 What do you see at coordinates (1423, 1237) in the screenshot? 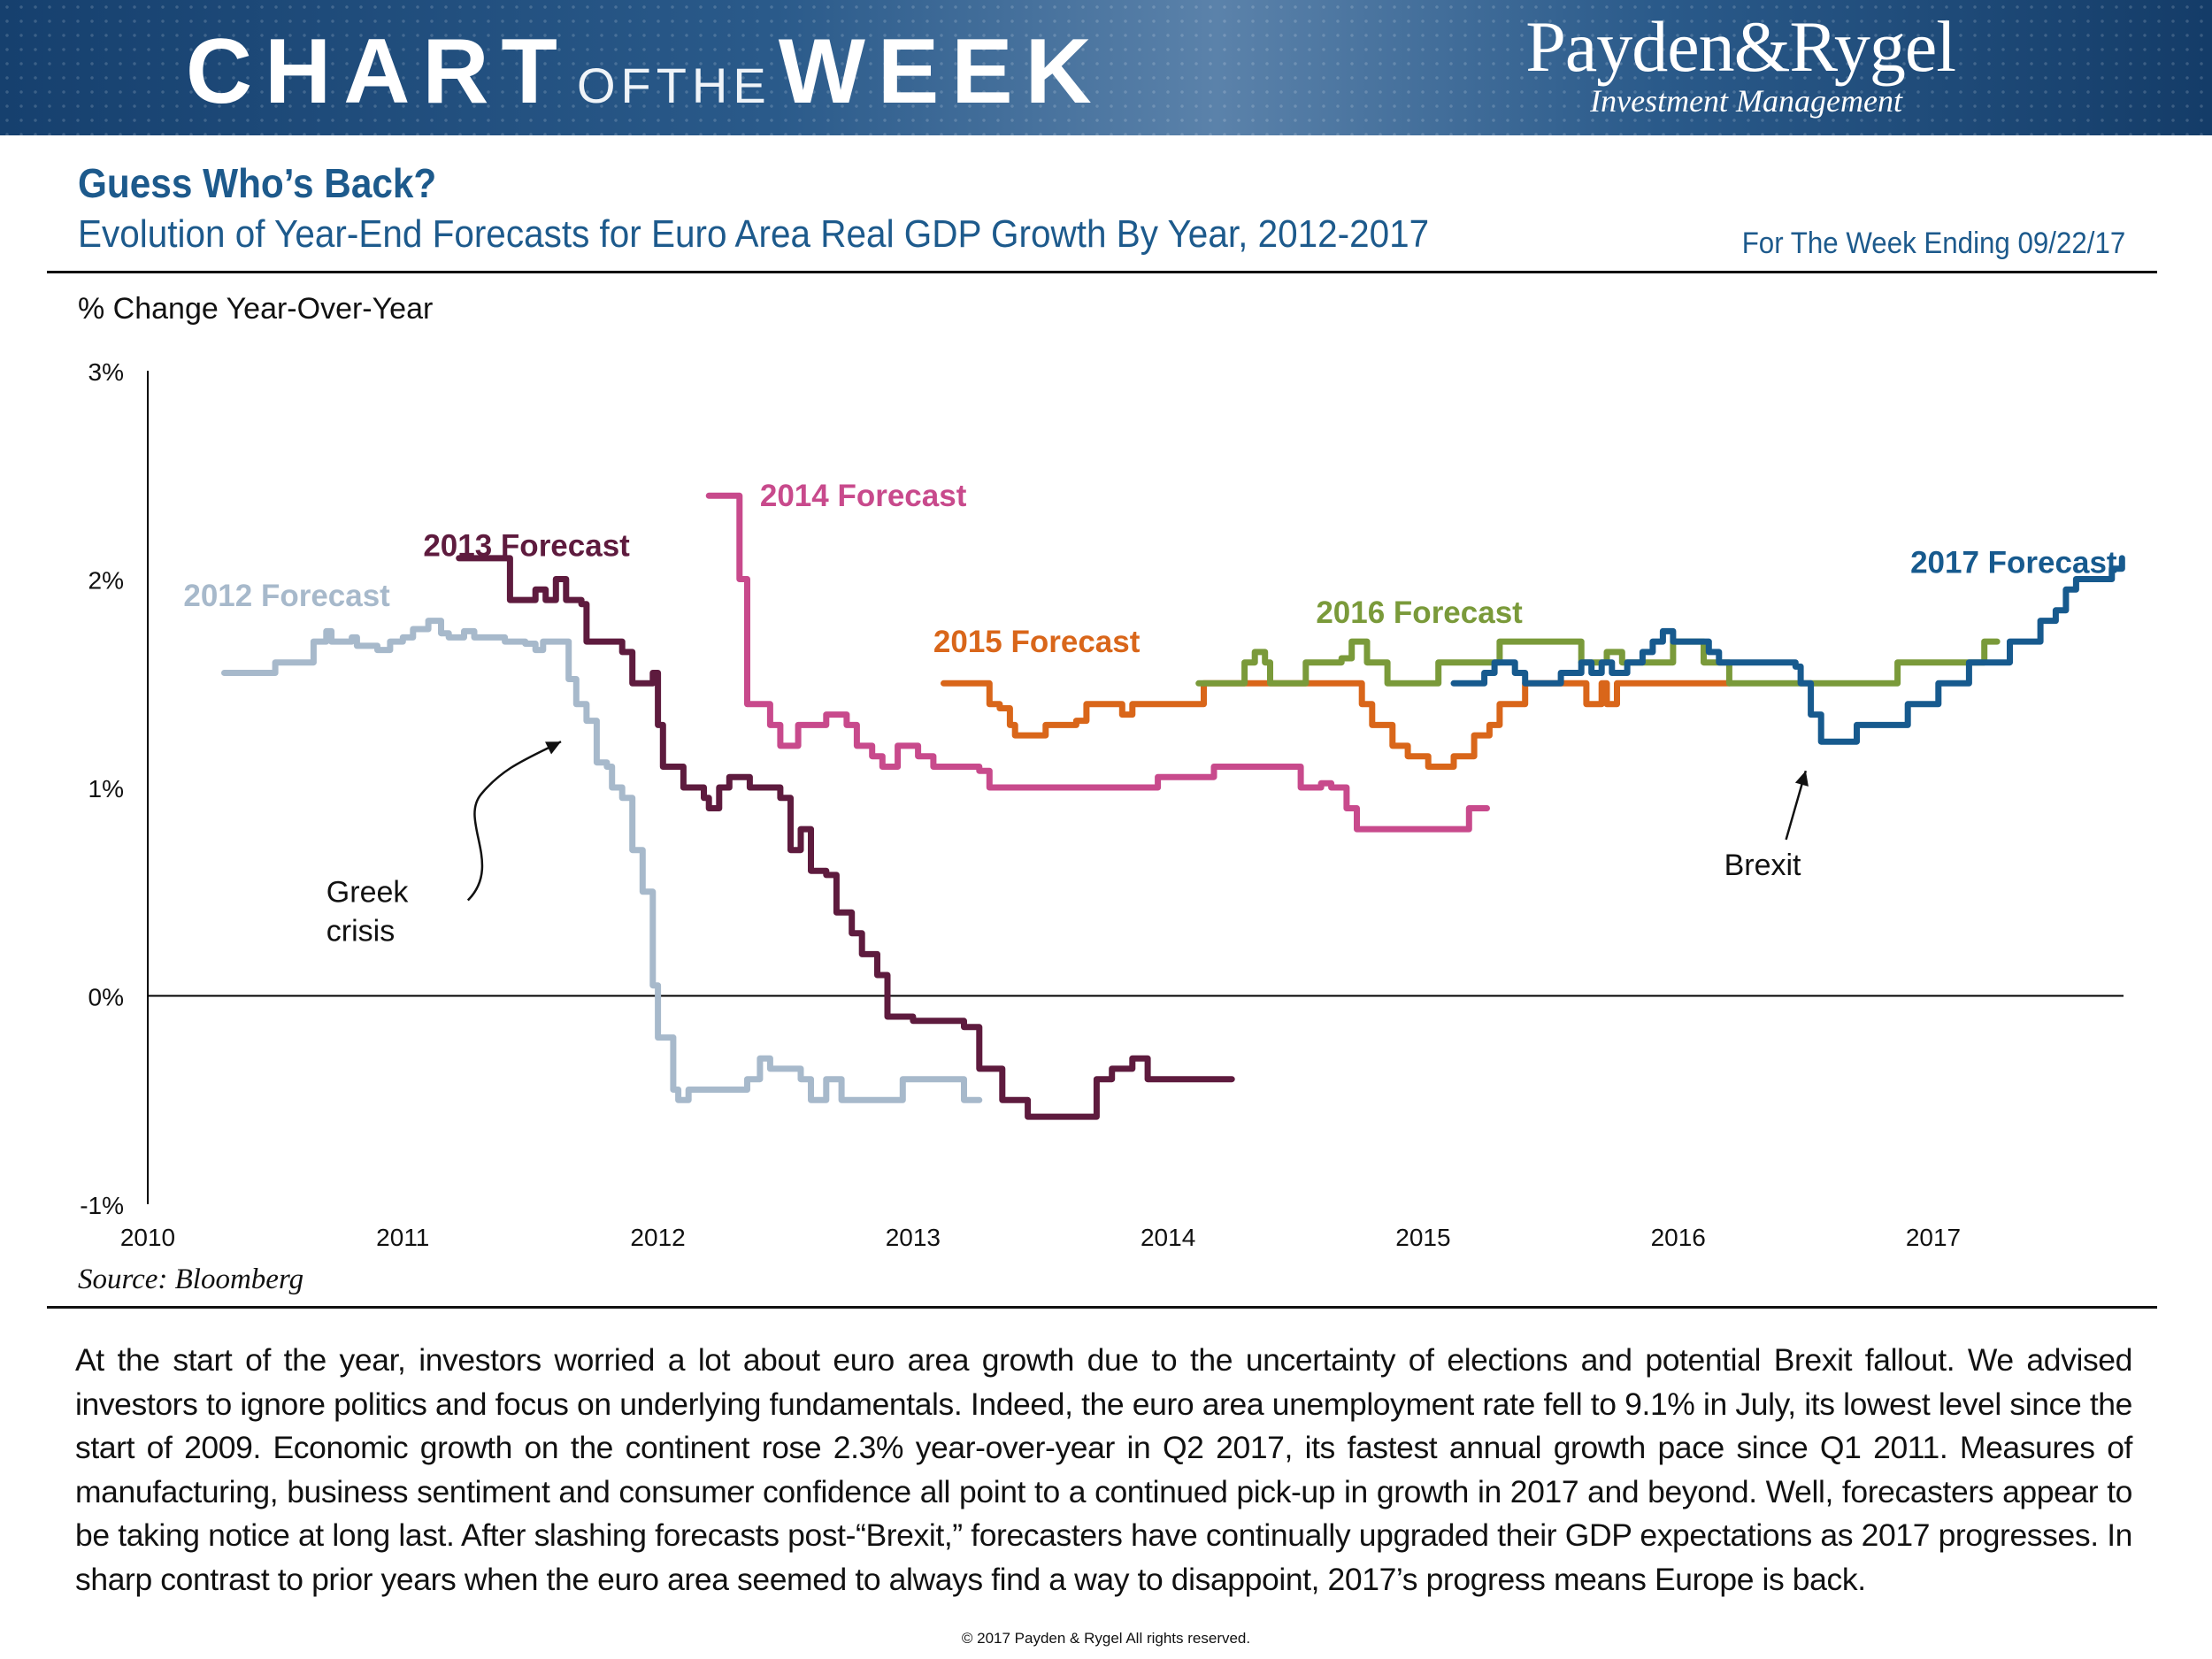
I see `x-tick-label: 2015` at bounding box center [1423, 1237].